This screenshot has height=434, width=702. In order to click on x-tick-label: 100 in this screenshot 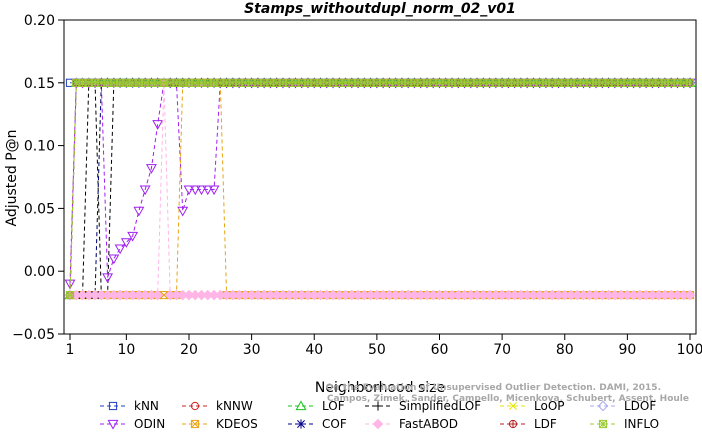, I will do `click(689, 350)`.